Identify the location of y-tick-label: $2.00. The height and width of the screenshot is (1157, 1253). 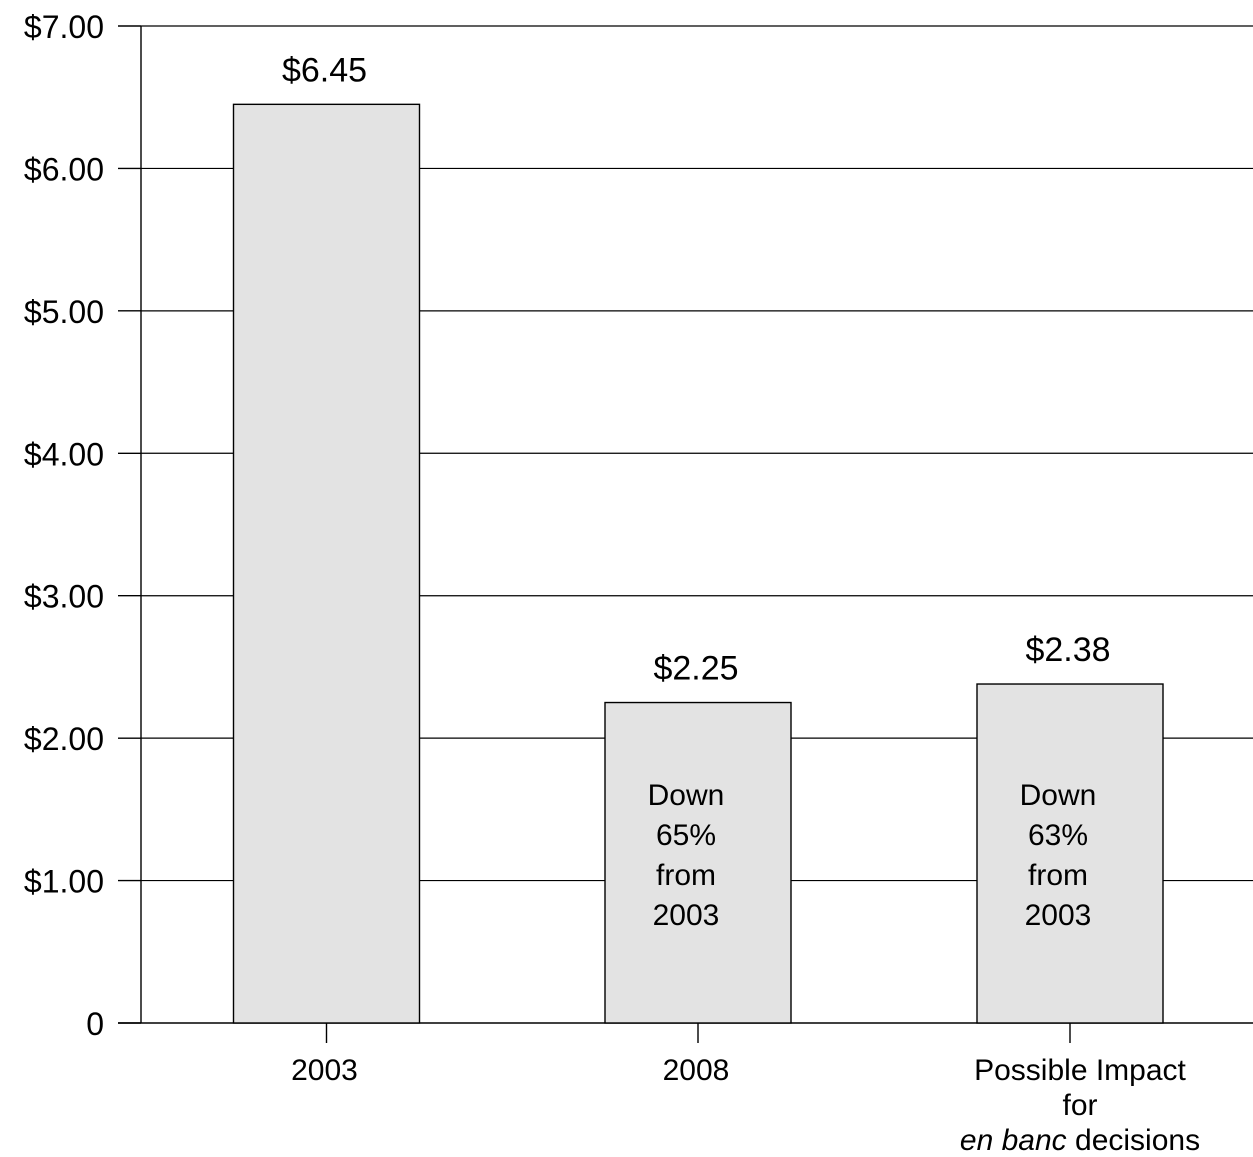
(64, 739).